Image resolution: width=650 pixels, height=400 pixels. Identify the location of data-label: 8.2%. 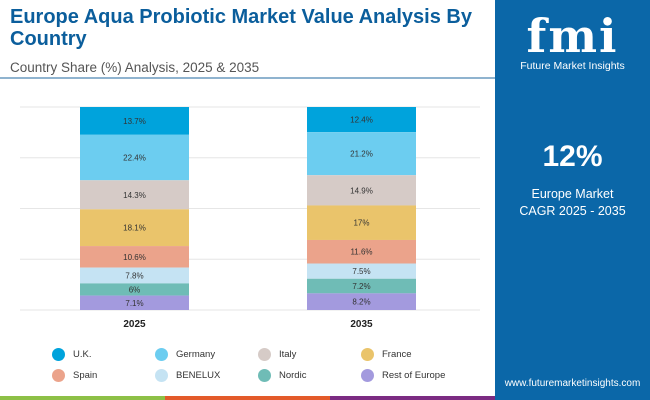
(361, 302).